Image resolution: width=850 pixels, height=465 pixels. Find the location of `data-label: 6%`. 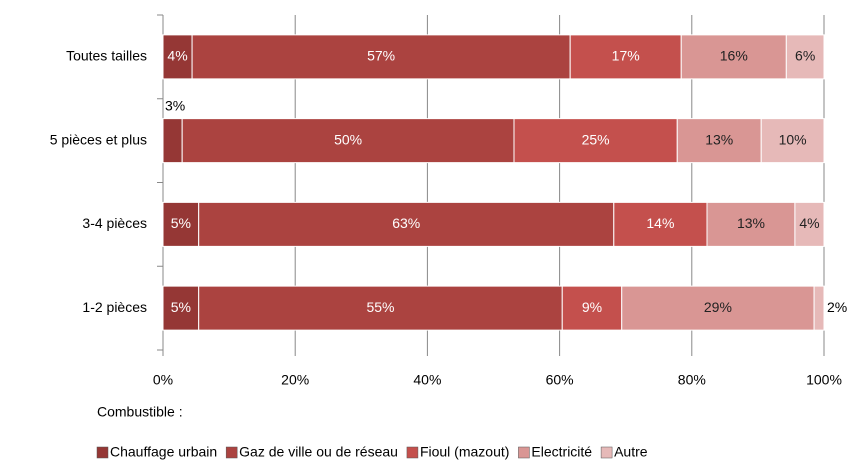

data-label: 6% is located at coordinates (805, 56).